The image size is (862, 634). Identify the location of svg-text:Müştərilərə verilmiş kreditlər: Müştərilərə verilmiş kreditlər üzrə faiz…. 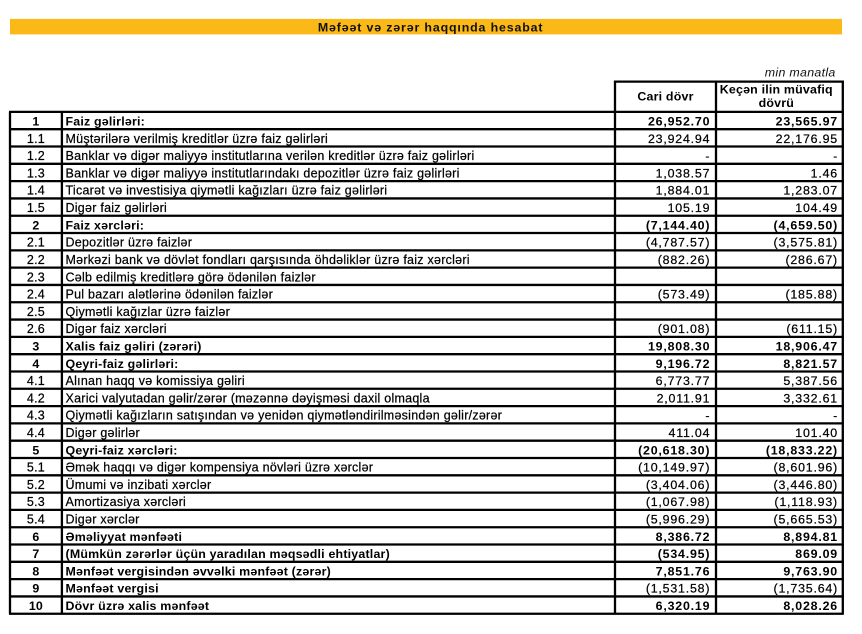
(197, 139).